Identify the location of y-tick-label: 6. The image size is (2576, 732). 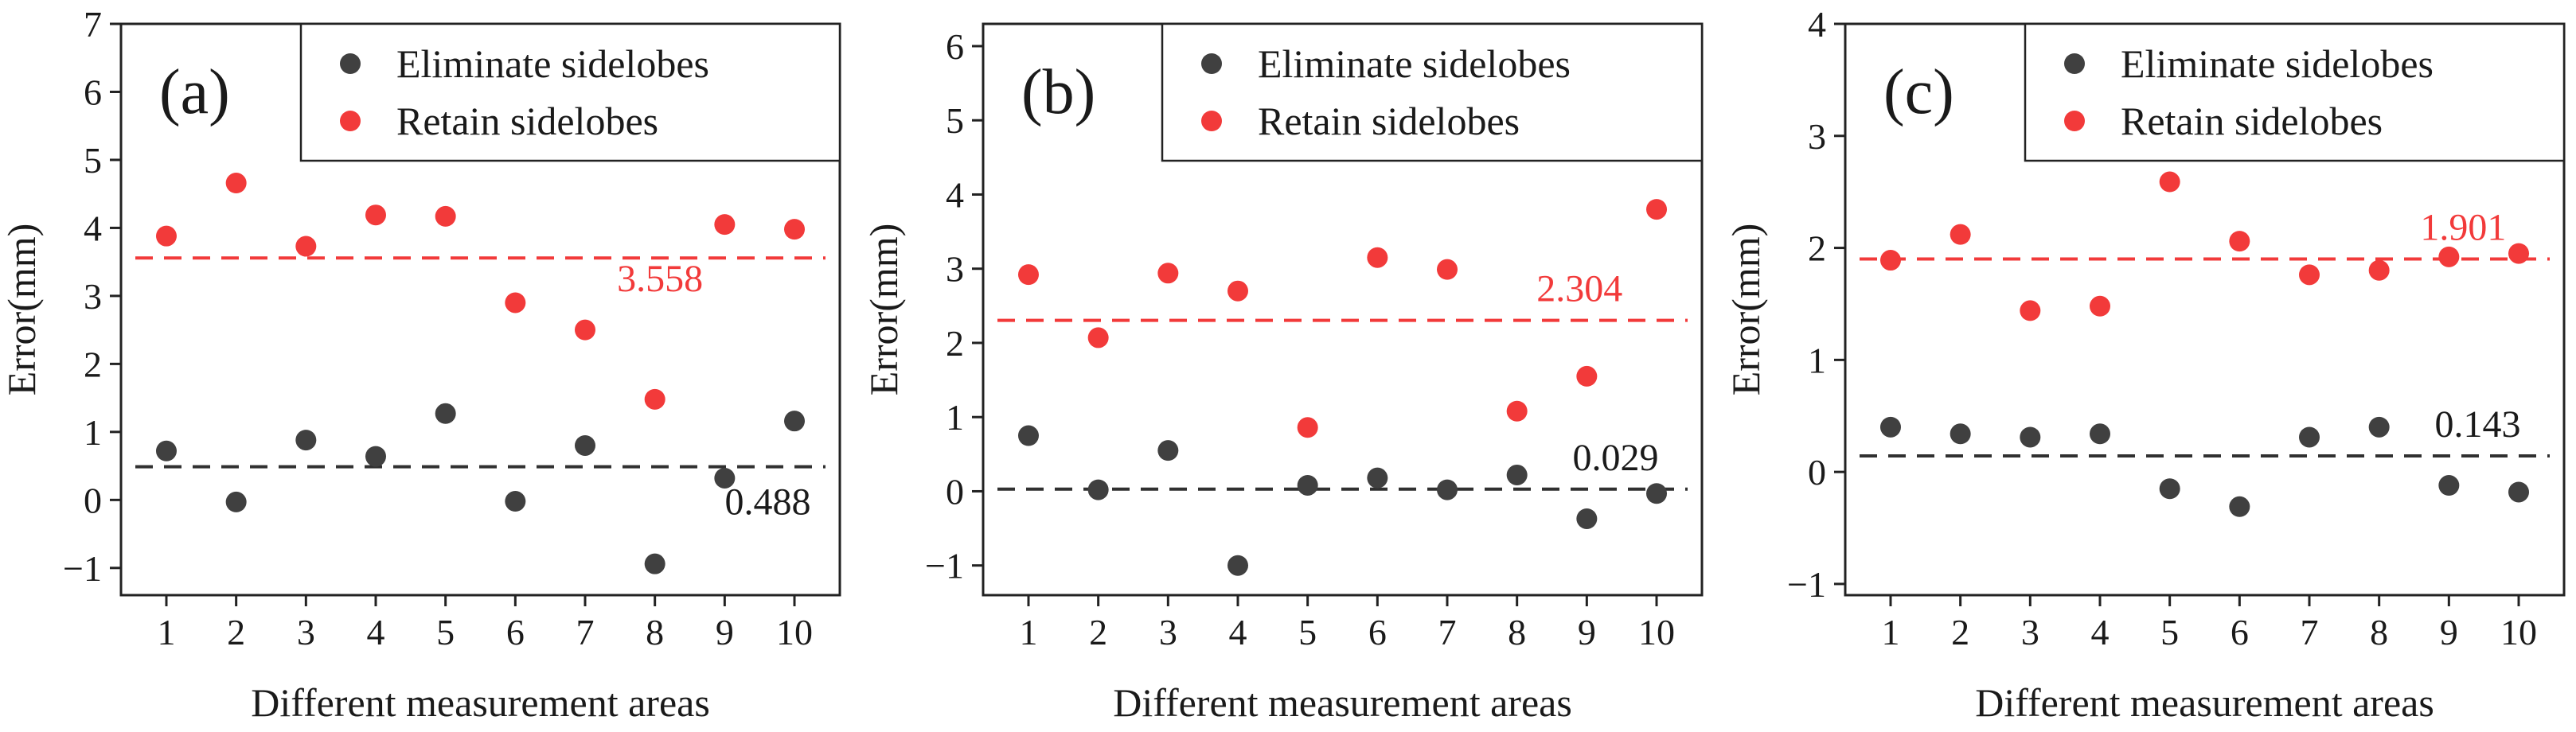
(93, 92).